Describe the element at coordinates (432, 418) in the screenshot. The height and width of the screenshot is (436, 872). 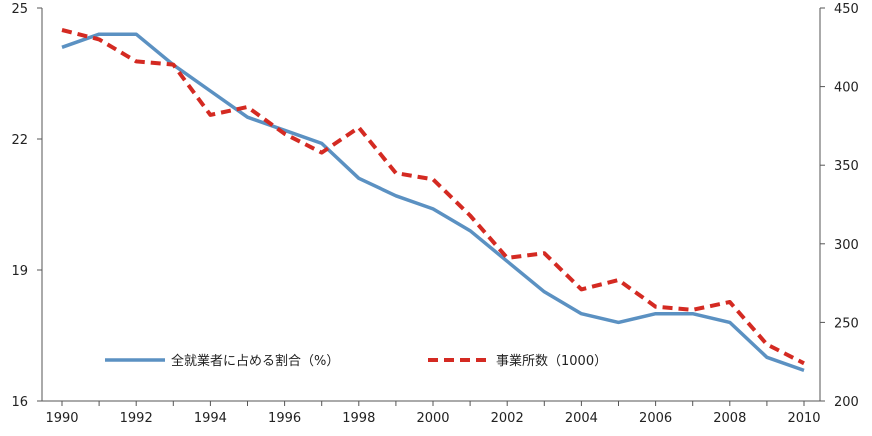
I see `x-tick-label: 2000` at that location.